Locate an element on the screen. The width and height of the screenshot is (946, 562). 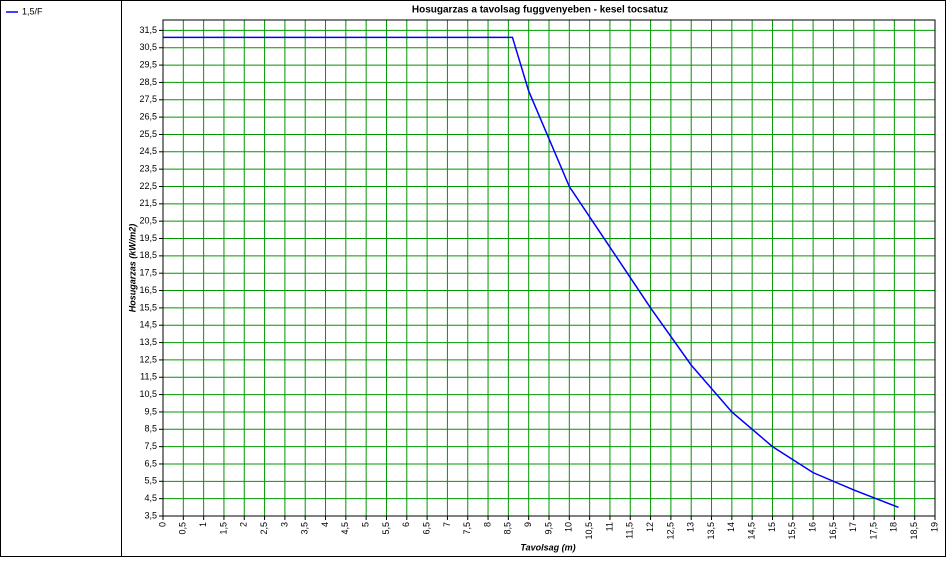
y-tick-label: 12,5 is located at coordinates (148, 359).